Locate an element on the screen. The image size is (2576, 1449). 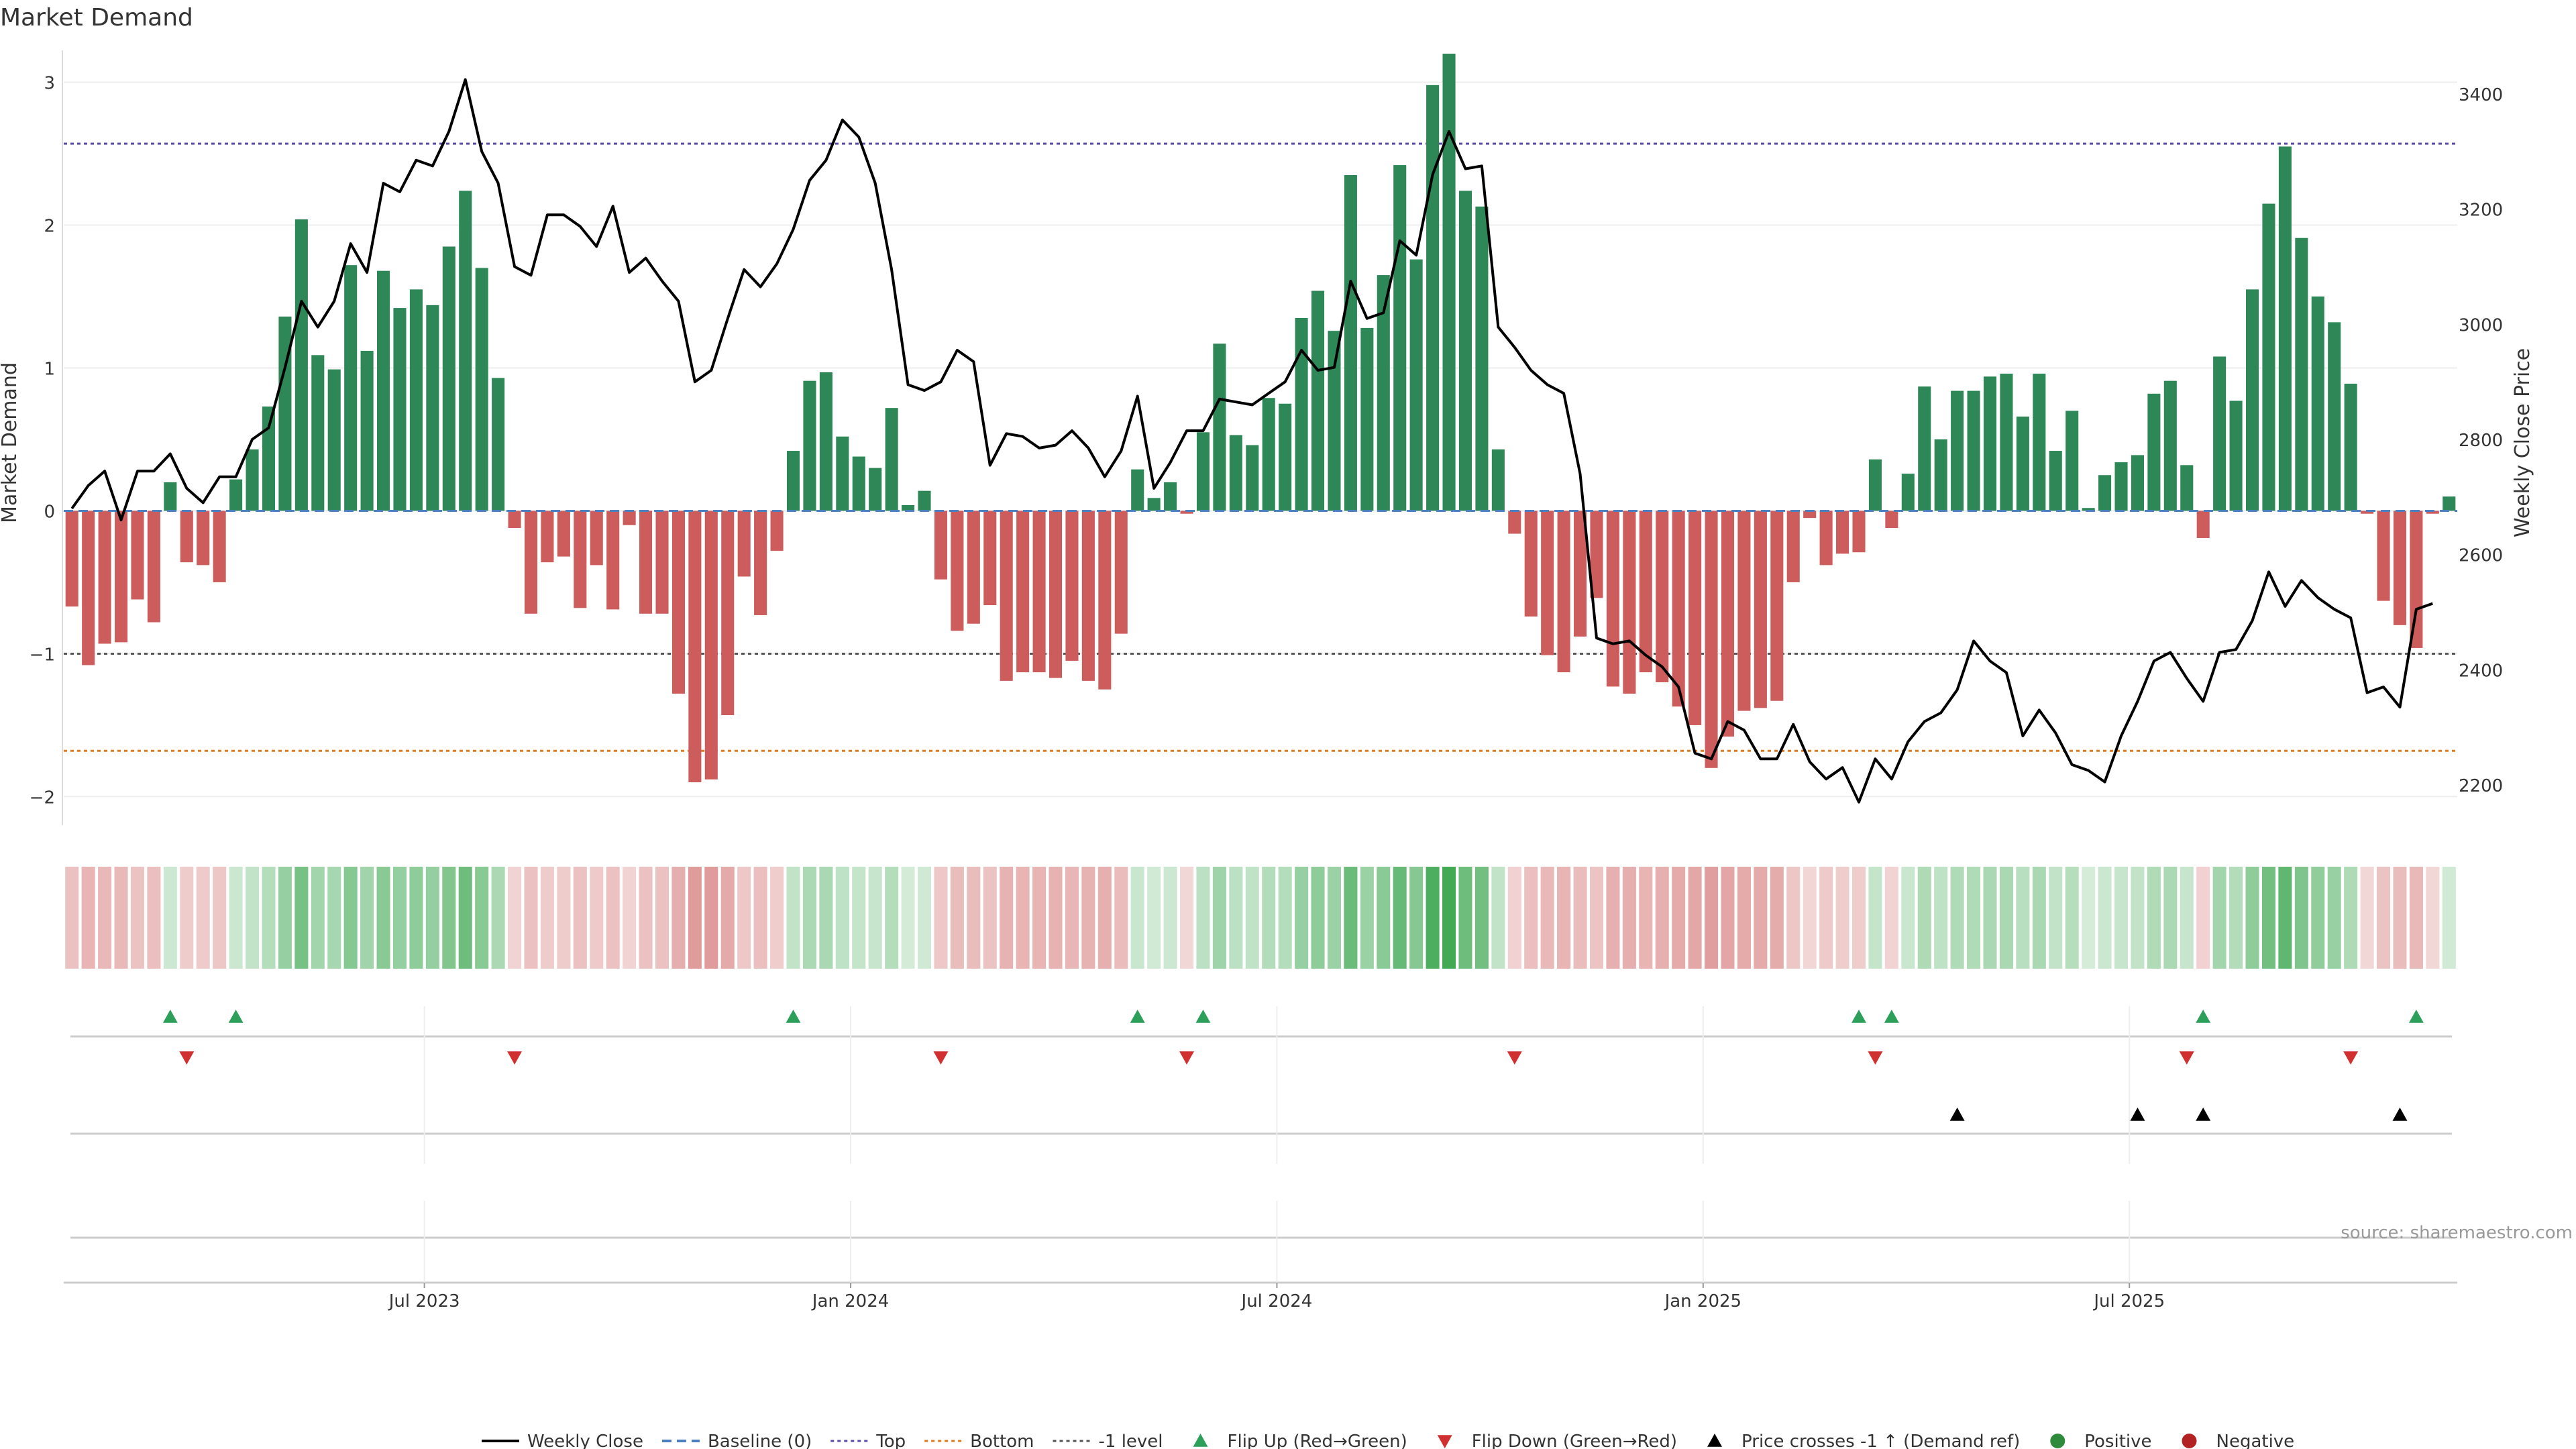
legend-item: Flip Down (Green→Red) is located at coordinates (1557, 1440).